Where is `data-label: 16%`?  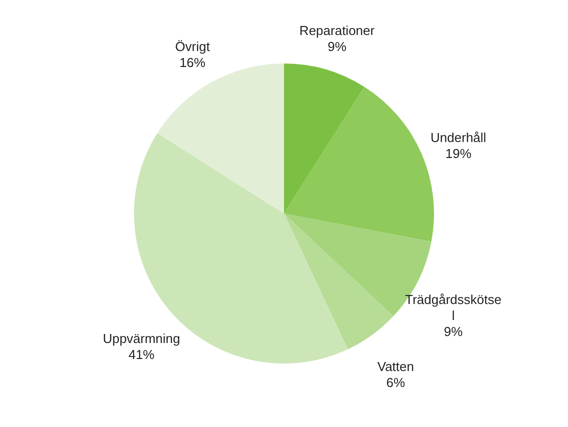
data-label: 16% is located at coordinates (192, 62).